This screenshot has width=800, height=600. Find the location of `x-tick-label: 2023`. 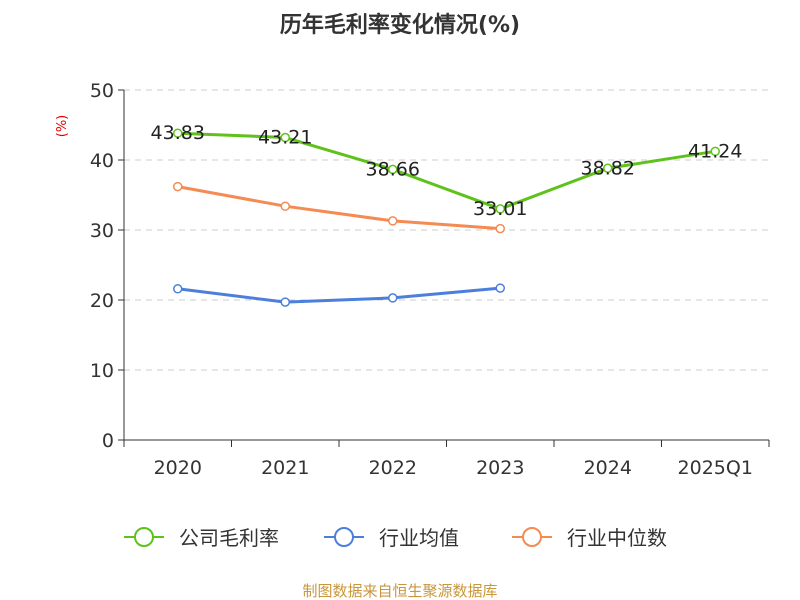

x-tick-label: 2023 is located at coordinates (500, 468).